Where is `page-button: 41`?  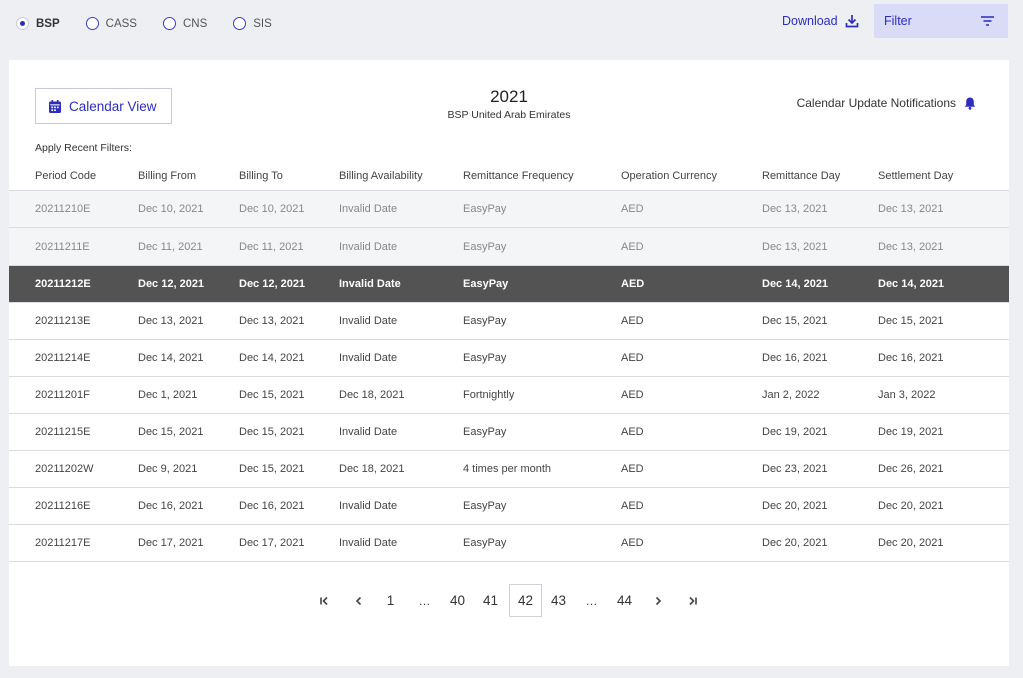 page-button: 41 is located at coordinates (490, 600).